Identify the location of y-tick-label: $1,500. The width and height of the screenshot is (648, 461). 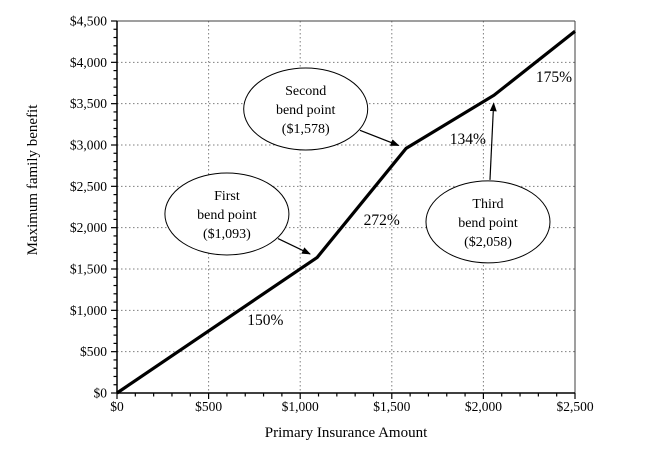
(88, 269).